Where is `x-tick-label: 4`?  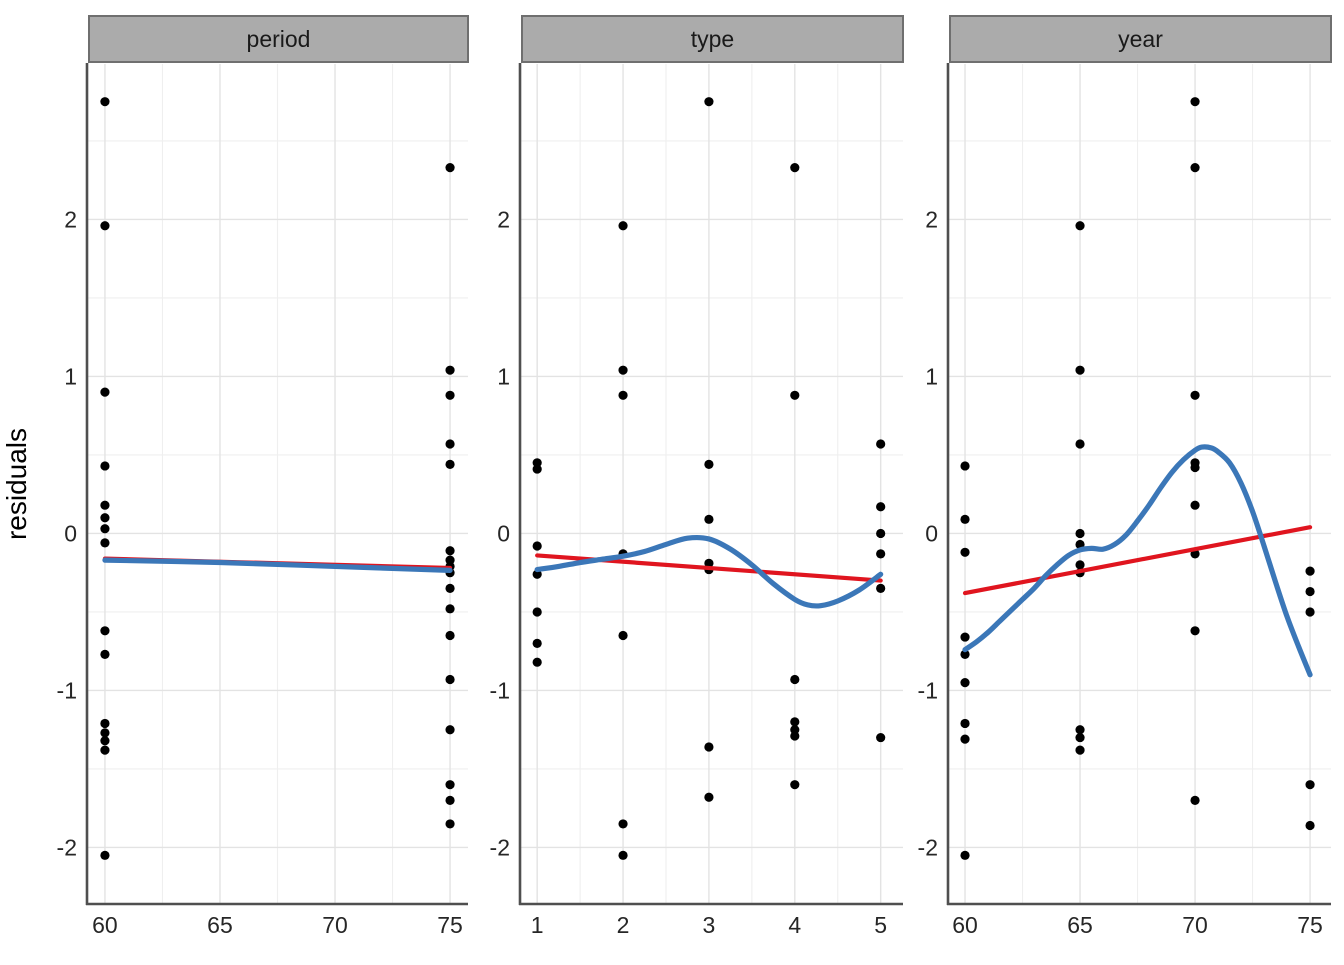
x-tick-label: 4 is located at coordinates (794, 925).